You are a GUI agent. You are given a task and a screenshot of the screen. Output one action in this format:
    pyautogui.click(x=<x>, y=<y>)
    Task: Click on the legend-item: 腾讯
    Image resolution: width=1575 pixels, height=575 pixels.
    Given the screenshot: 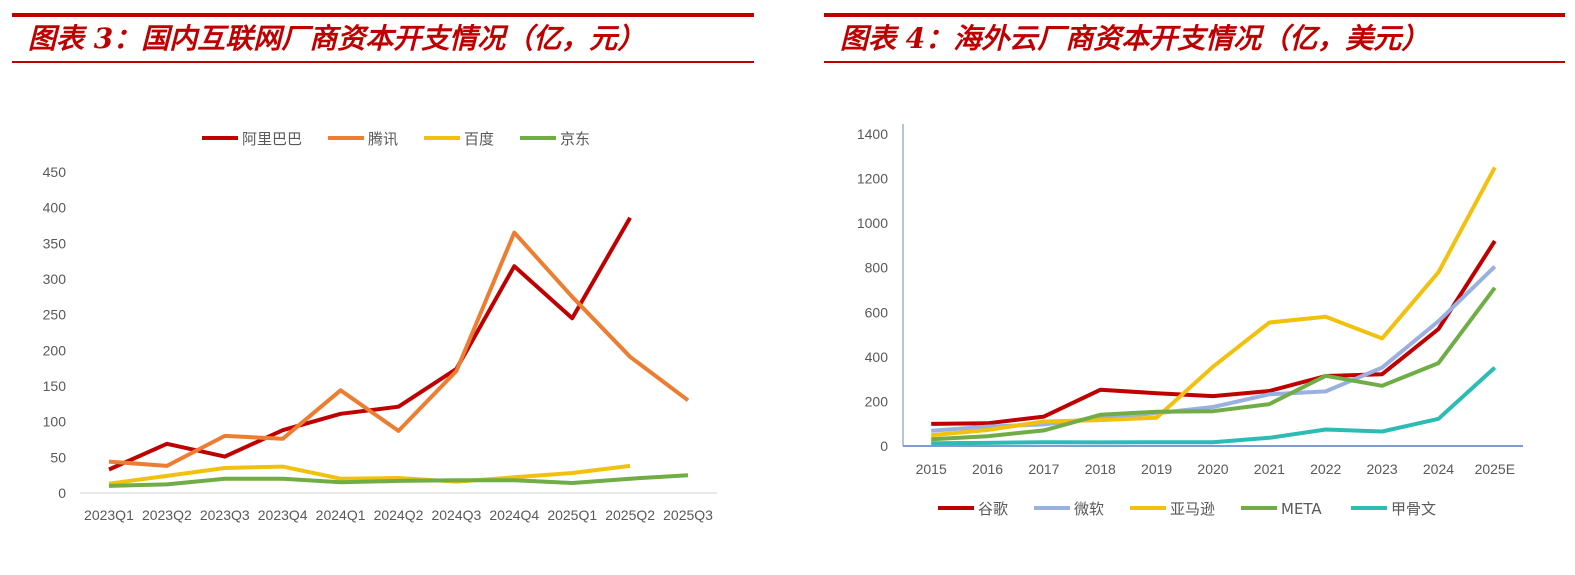 What is the action you would take?
    pyautogui.click(x=363, y=139)
    